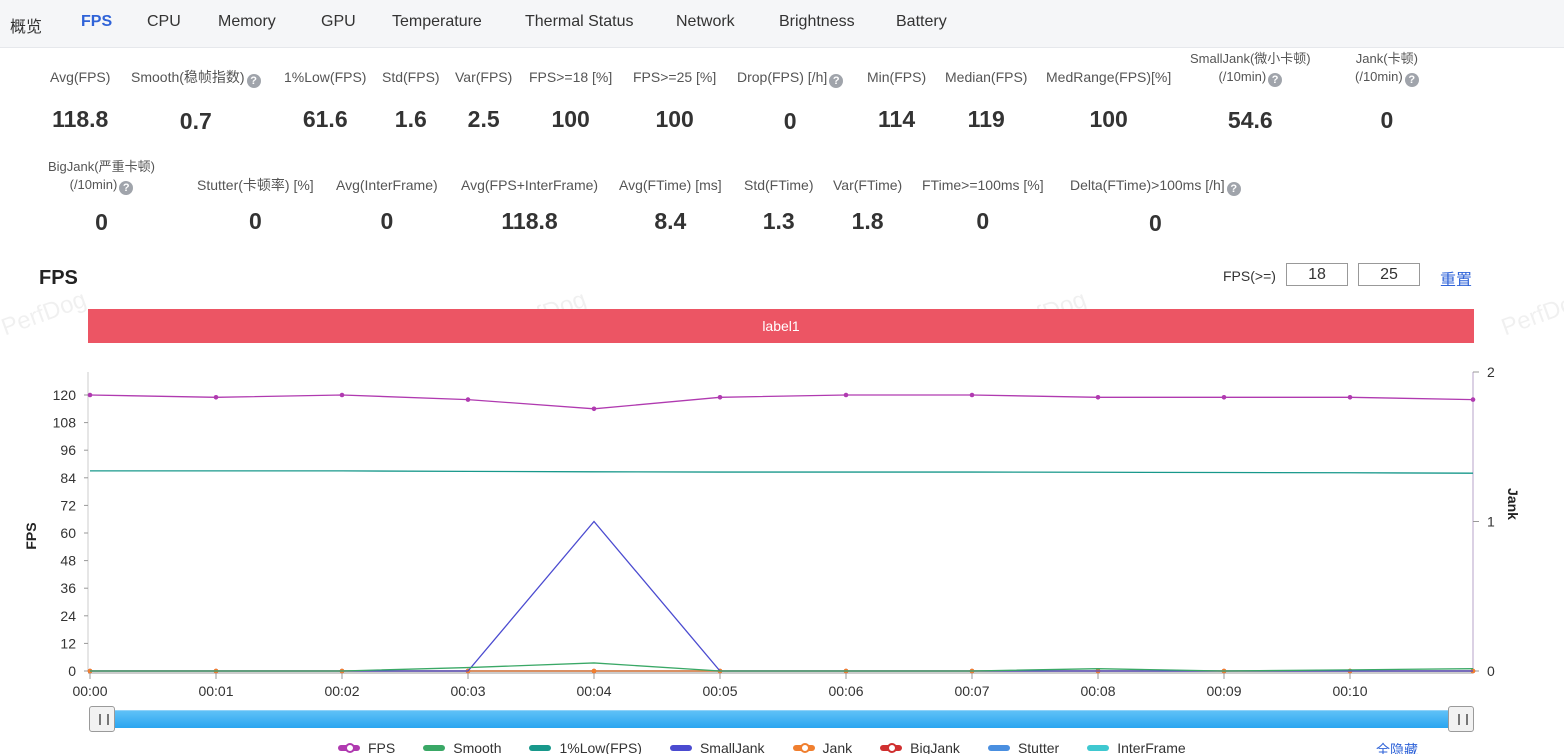  I want to click on metric-medrange-fps: MedRange(FPS)[%] 100, so click(1109, 100).